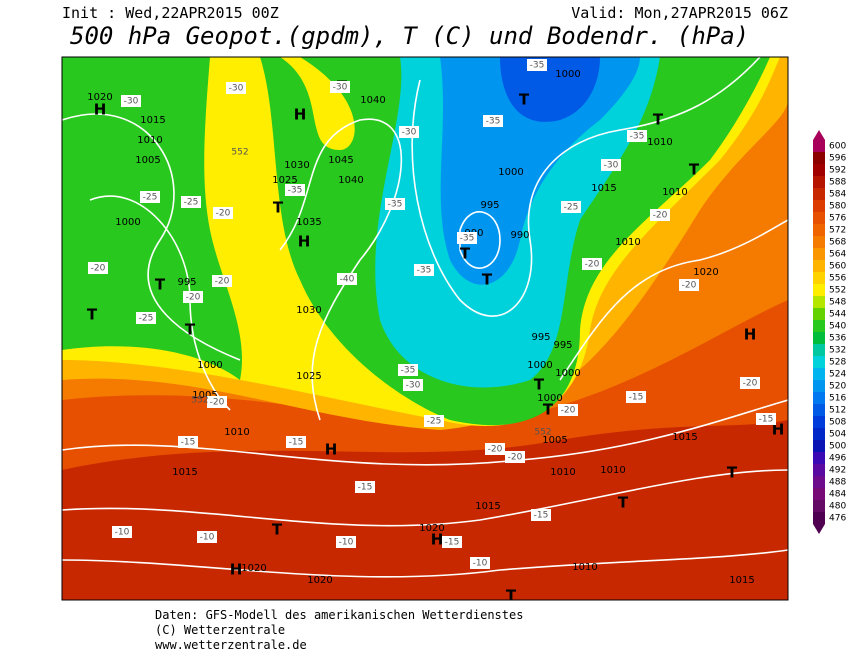 The height and width of the screenshot is (657, 850). What do you see at coordinates (837, 243) in the screenshot?
I see `colorbar-label: 568` at bounding box center [837, 243].